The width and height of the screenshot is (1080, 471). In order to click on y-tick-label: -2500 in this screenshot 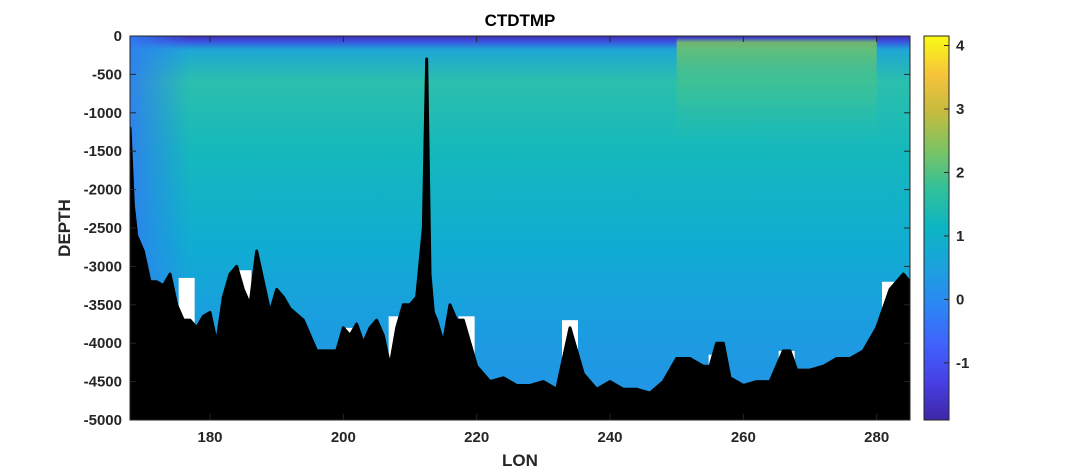, I will do `click(103, 228)`.